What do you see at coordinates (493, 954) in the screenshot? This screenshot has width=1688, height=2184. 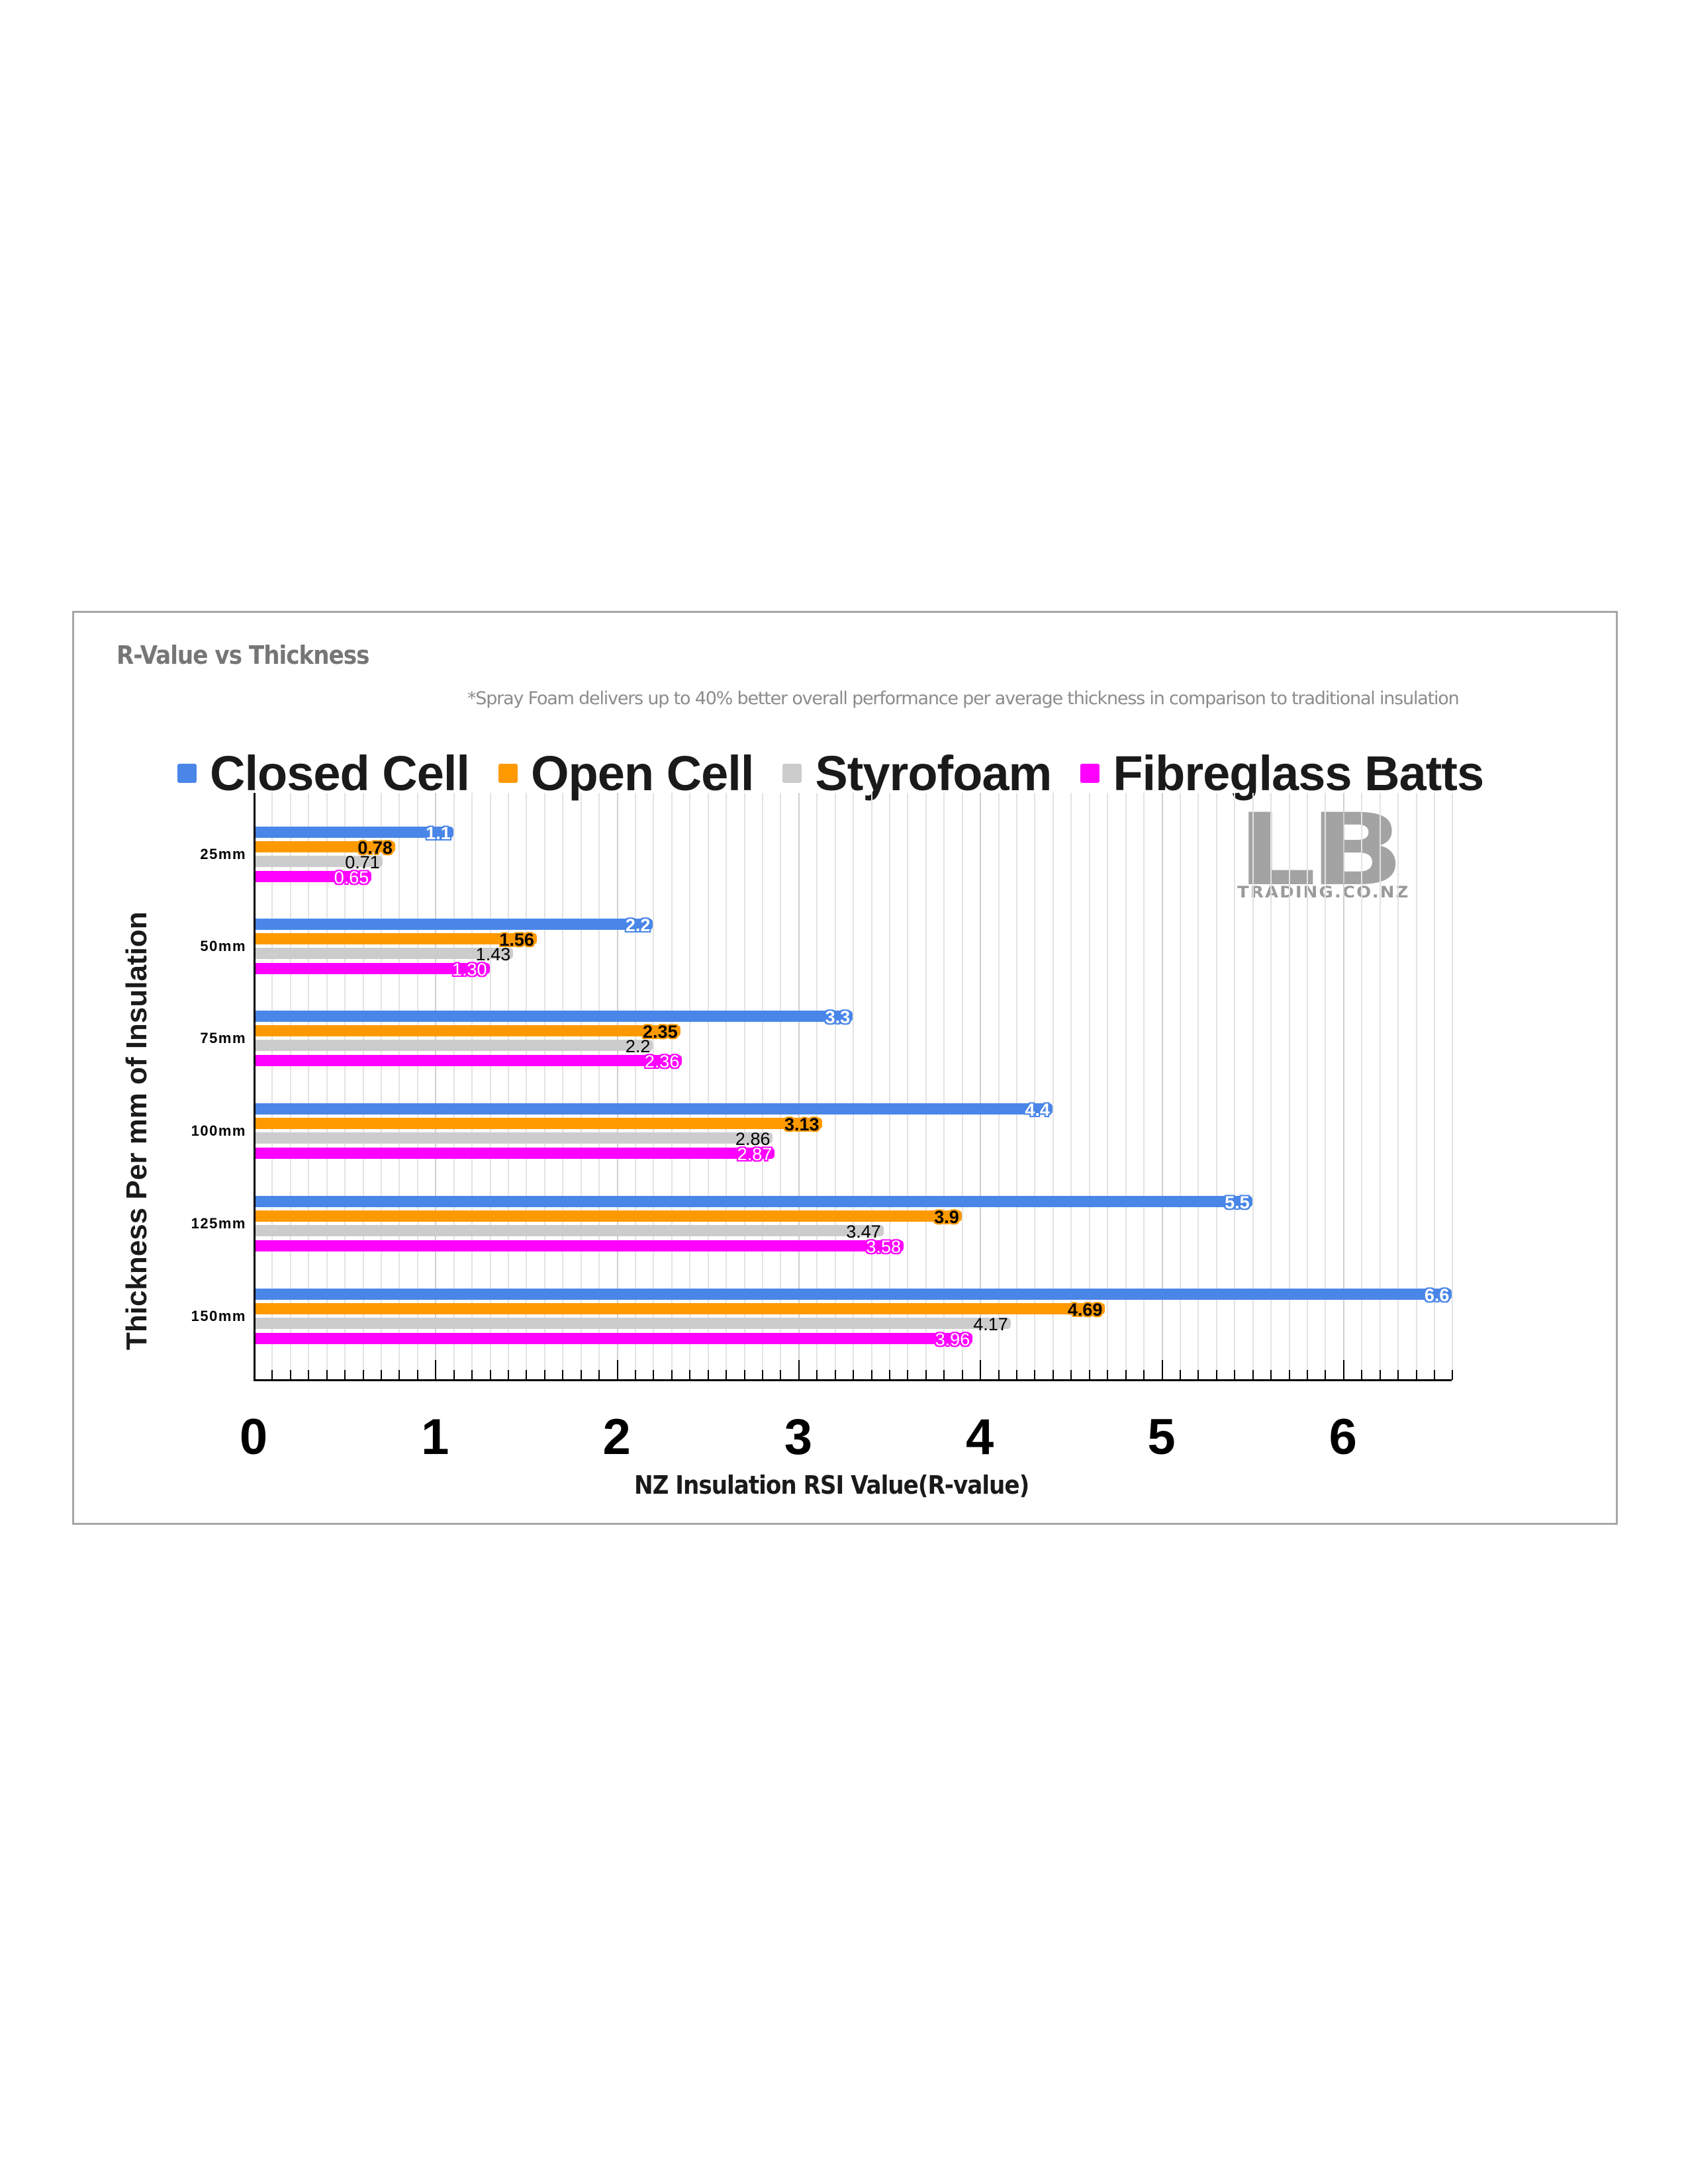 I see `data-label: 1.43` at bounding box center [493, 954].